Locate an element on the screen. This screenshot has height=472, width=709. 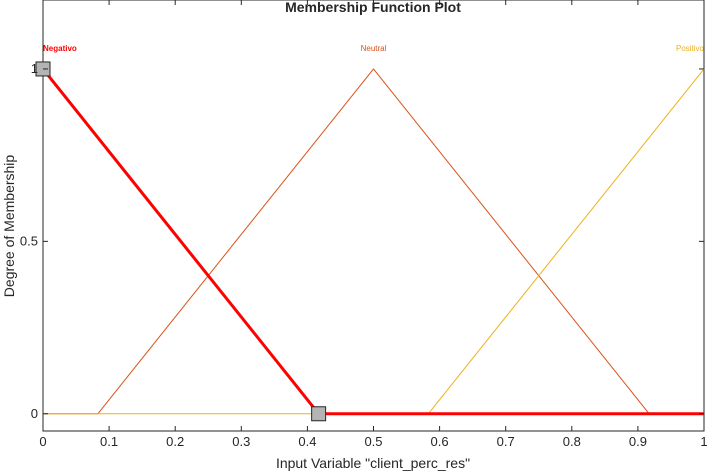
x-tick-label: 0.3 is located at coordinates (241, 441).